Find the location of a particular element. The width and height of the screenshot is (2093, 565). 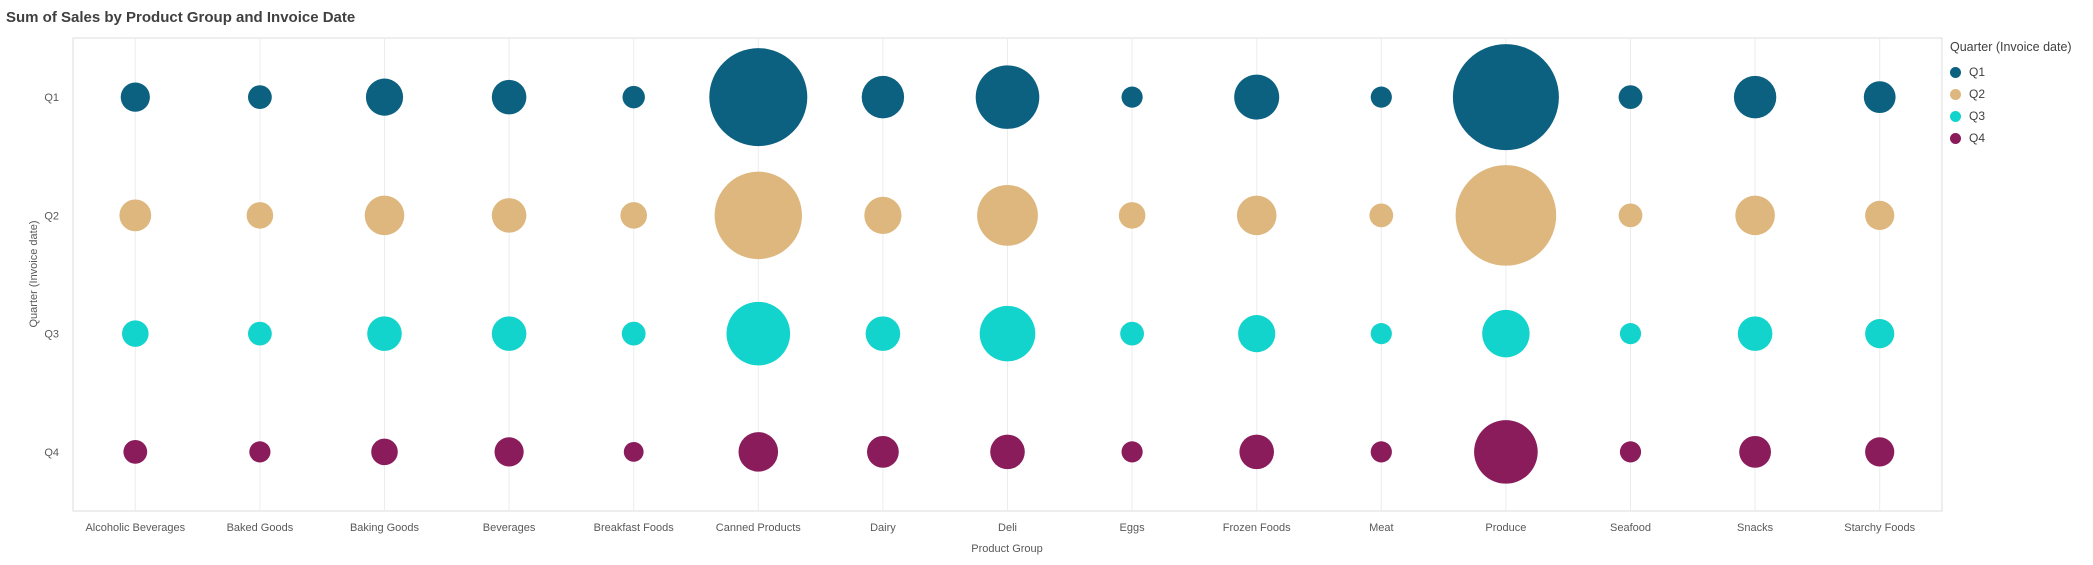

y-tick-q4: Q4 is located at coordinates (51, 453).